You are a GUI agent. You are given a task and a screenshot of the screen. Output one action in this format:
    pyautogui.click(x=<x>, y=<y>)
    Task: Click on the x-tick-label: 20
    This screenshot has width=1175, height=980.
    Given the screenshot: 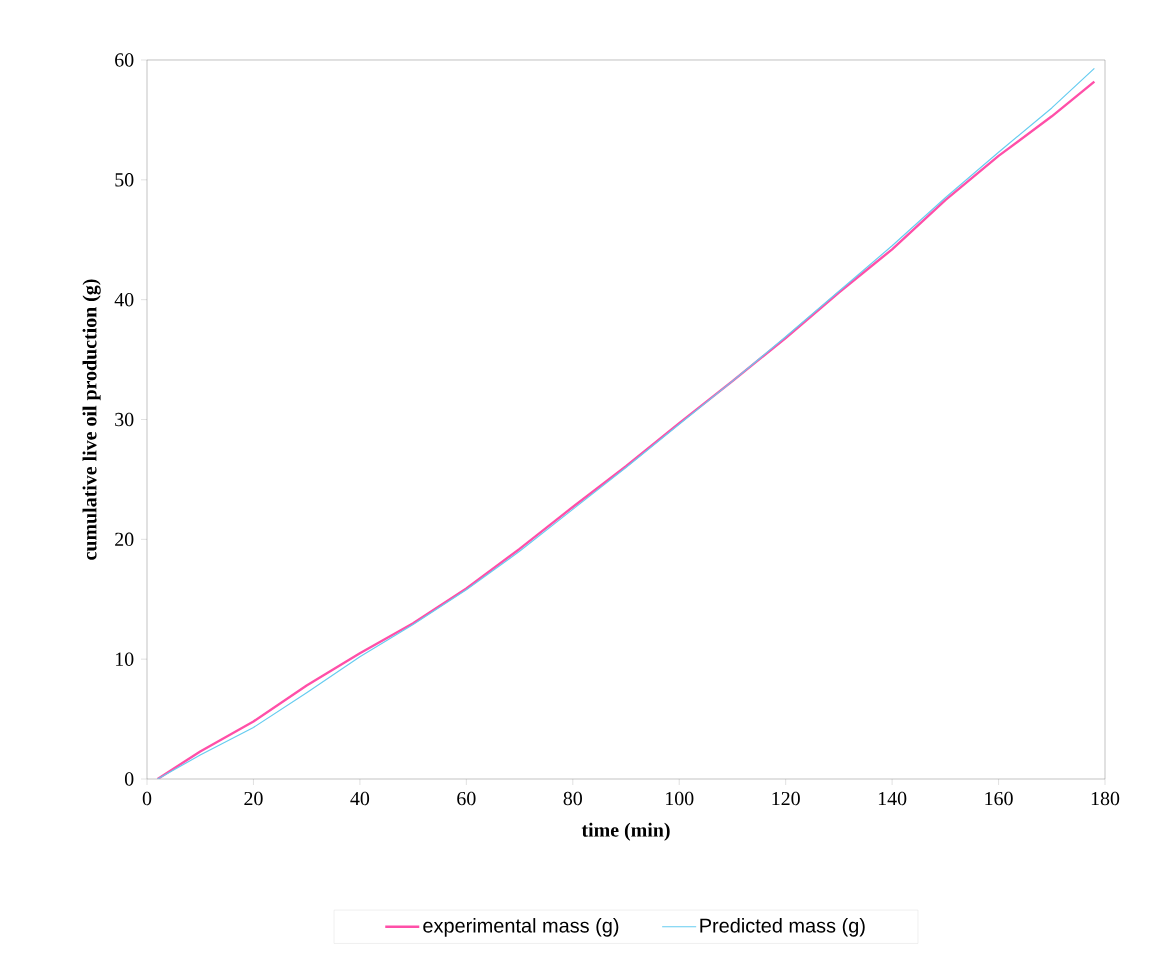 What is the action you would take?
    pyautogui.click(x=253, y=798)
    